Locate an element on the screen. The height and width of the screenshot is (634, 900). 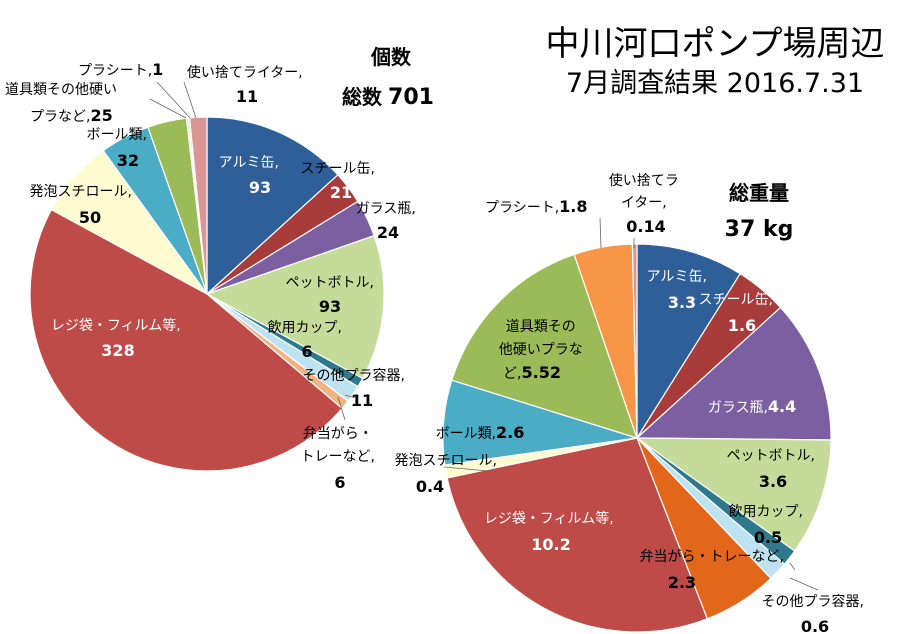
label-steel: スチール缶, 21 is located at coordinates (340, 181).